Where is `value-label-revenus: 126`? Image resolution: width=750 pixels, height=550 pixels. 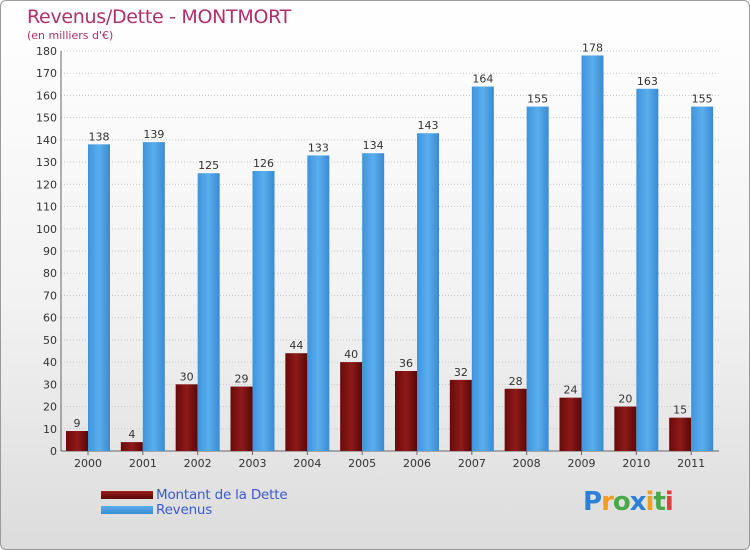
value-label-revenus: 126 is located at coordinates (263, 163).